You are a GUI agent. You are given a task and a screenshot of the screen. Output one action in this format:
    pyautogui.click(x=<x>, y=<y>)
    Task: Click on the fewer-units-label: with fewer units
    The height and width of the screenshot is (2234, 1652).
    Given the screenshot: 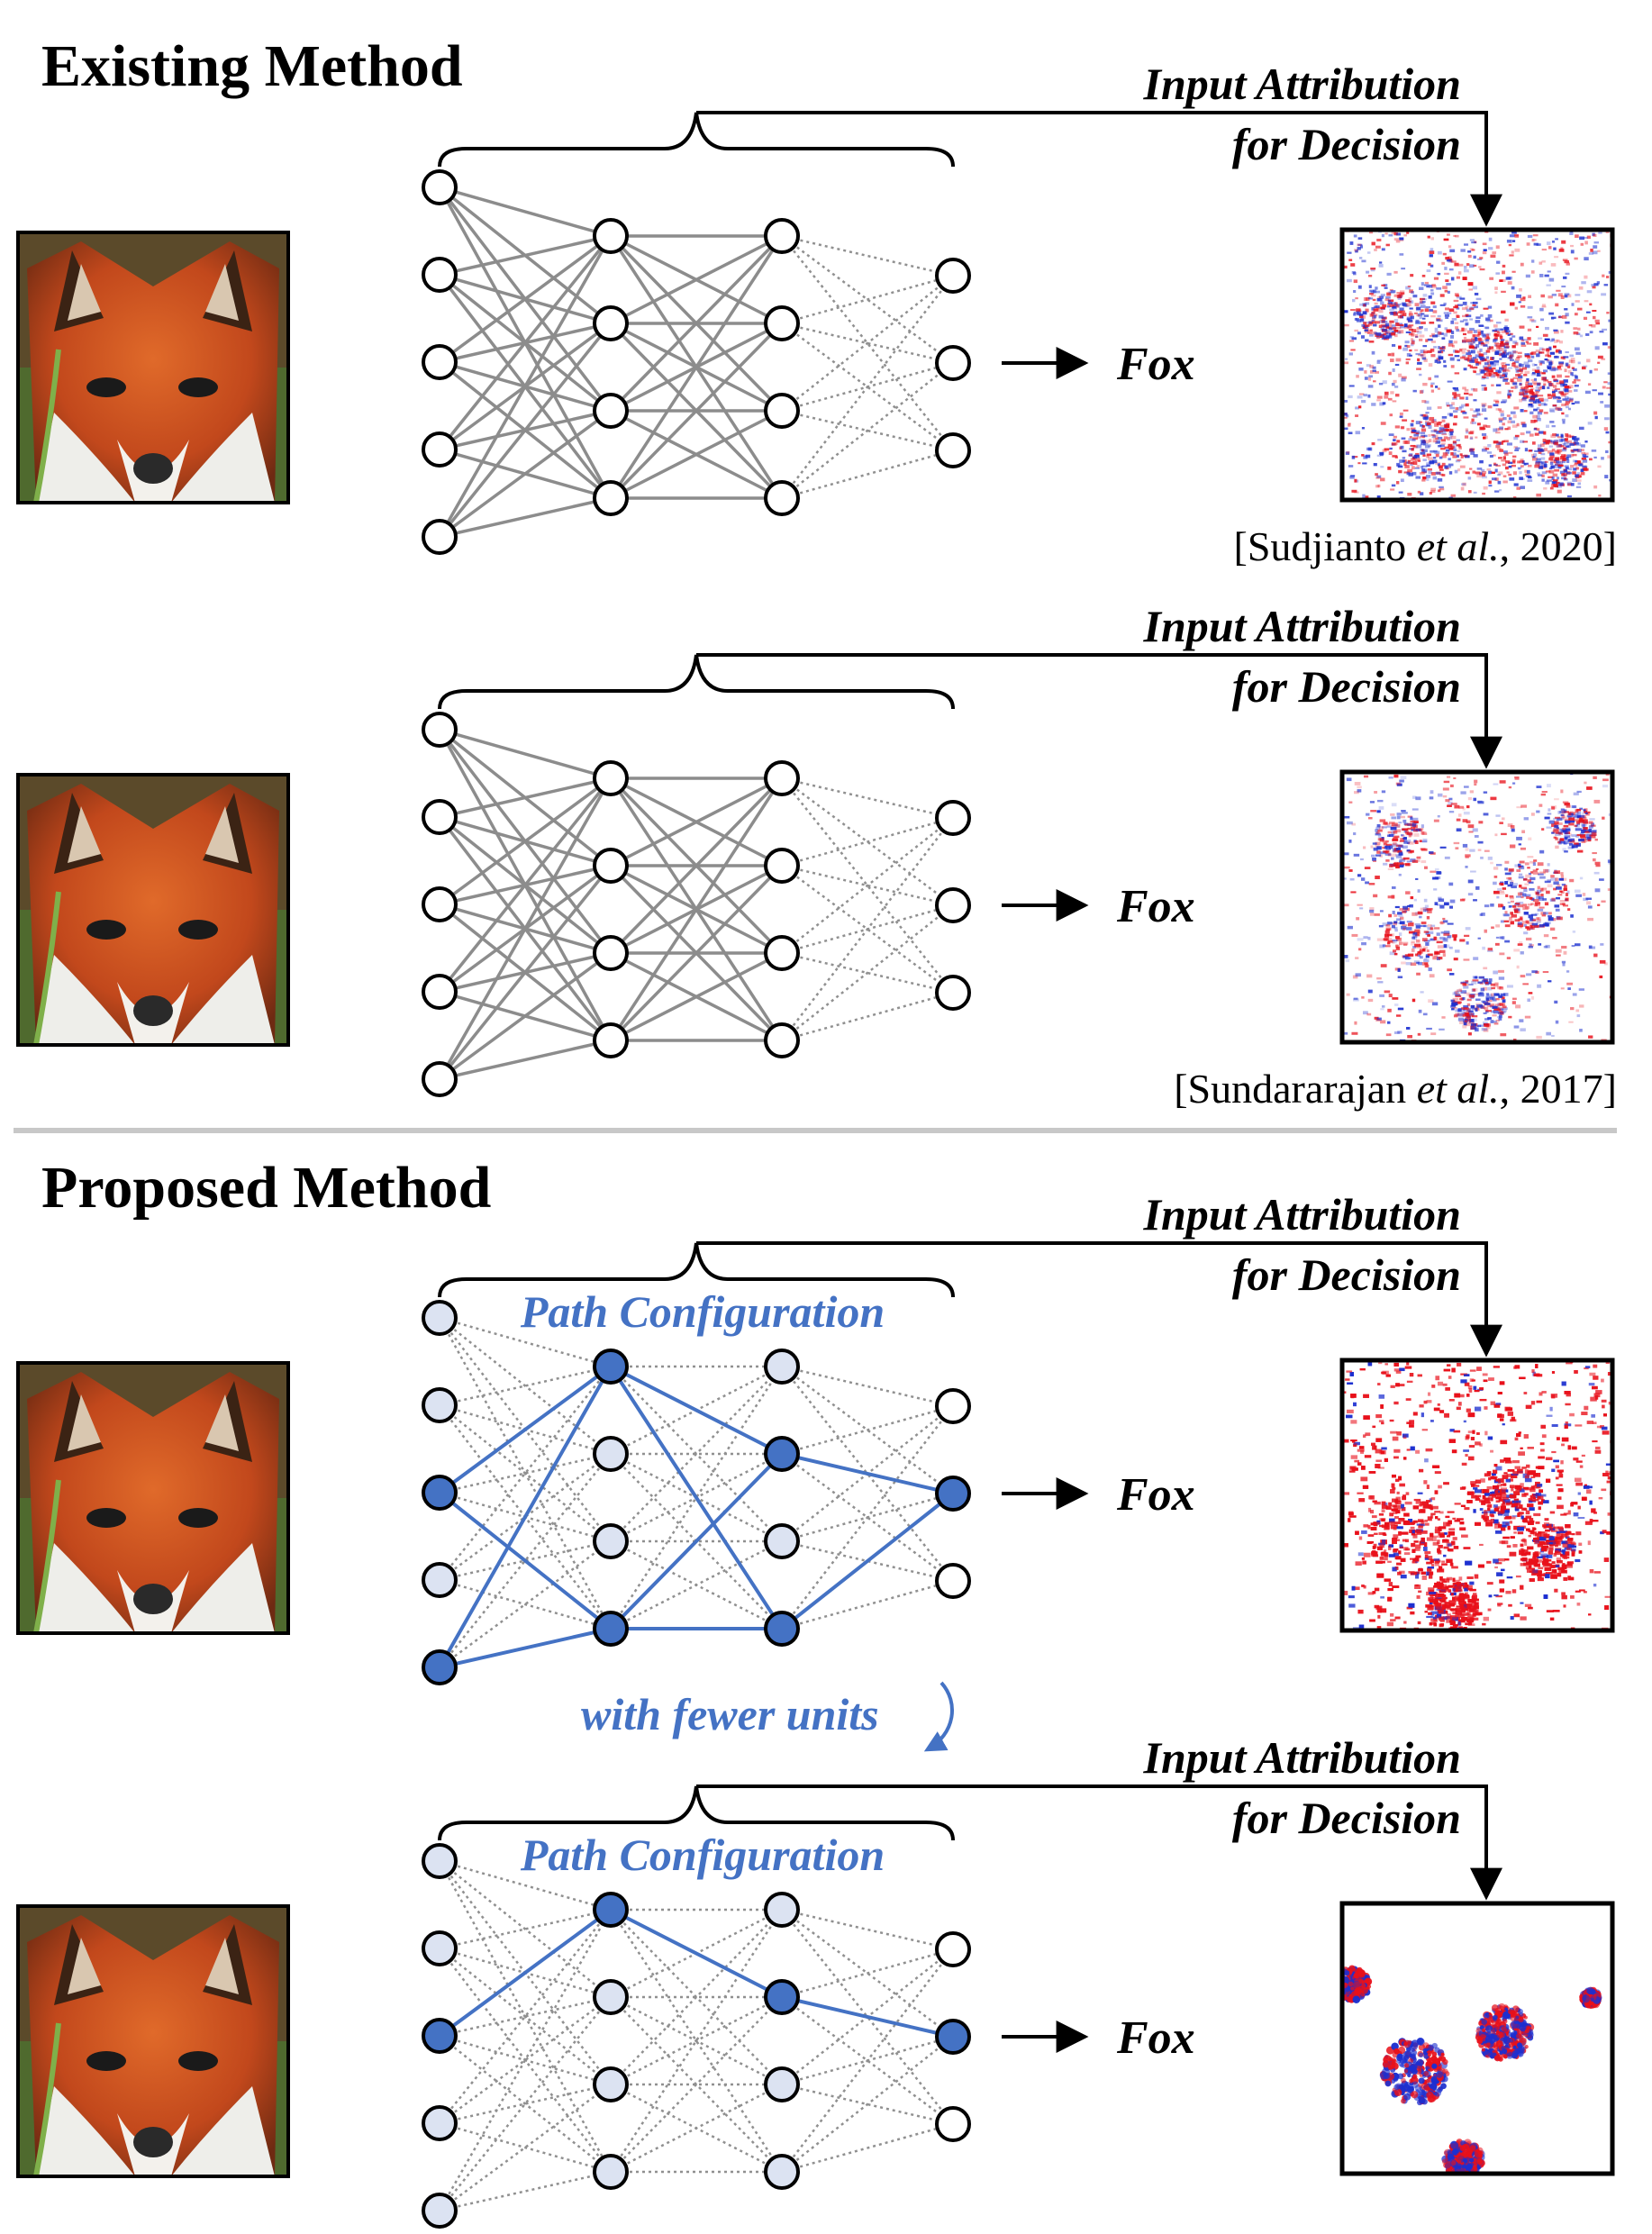 What is the action you would take?
    pyautogui.click(x=767, y=1716)
    